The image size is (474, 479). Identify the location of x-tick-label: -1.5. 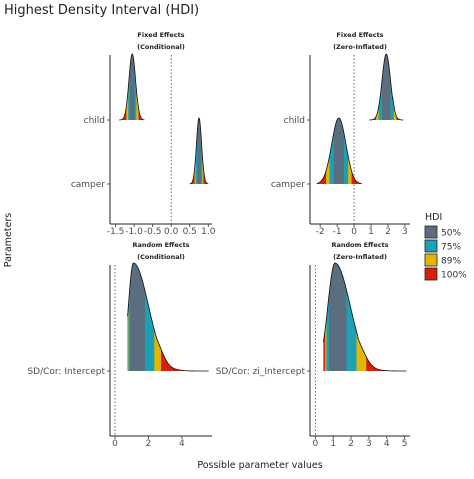
(116, 232).